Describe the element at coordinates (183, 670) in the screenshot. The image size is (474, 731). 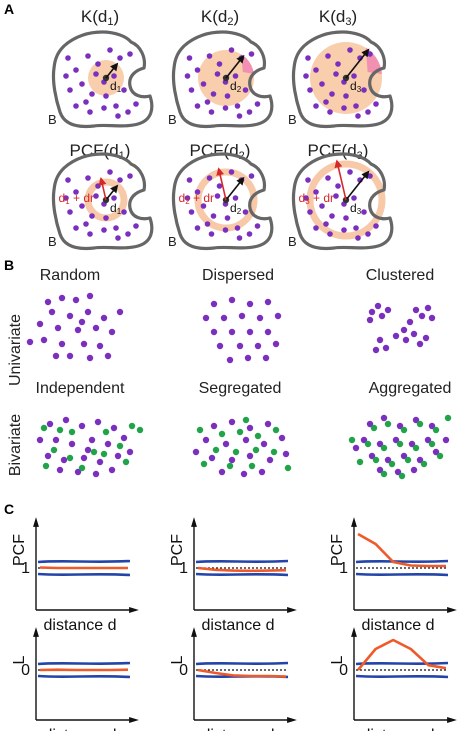
I see `reference-tick-label: 0` at that location.